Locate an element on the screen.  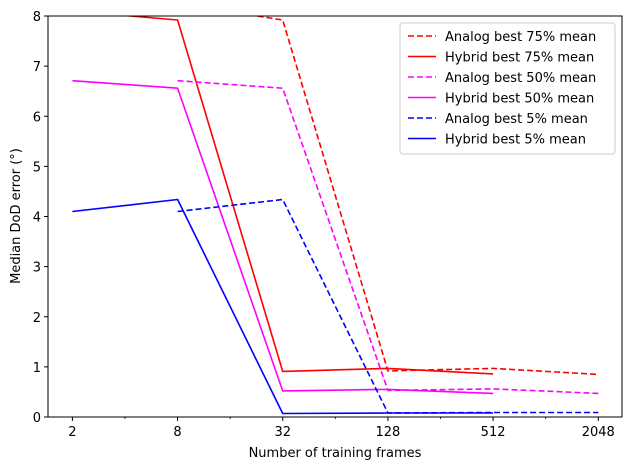
y-tick-label: 2 is located at coordinates (37, 318).